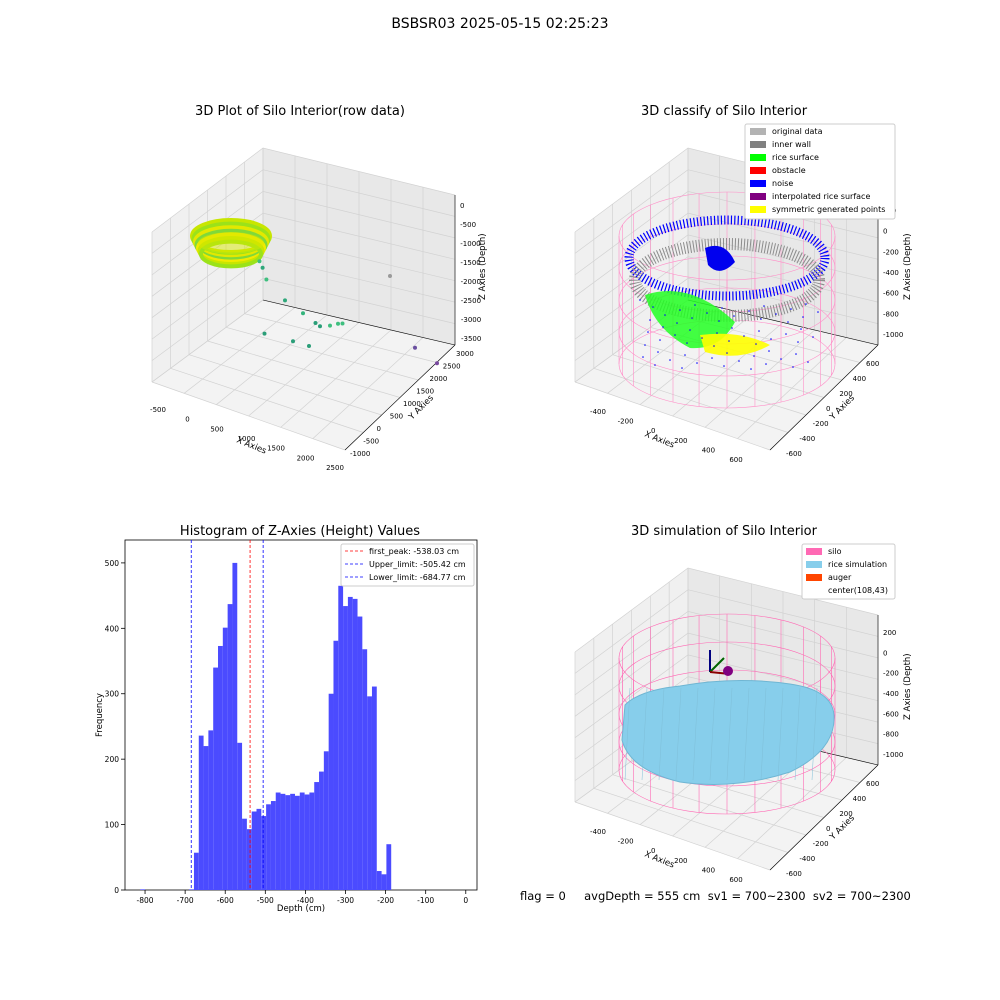 The height and width of the screenshot is (1000, 1000). Describe the element at coordinates (794, 454) in the screenshot. I see `p2-y-tick-label: -600` at that location.